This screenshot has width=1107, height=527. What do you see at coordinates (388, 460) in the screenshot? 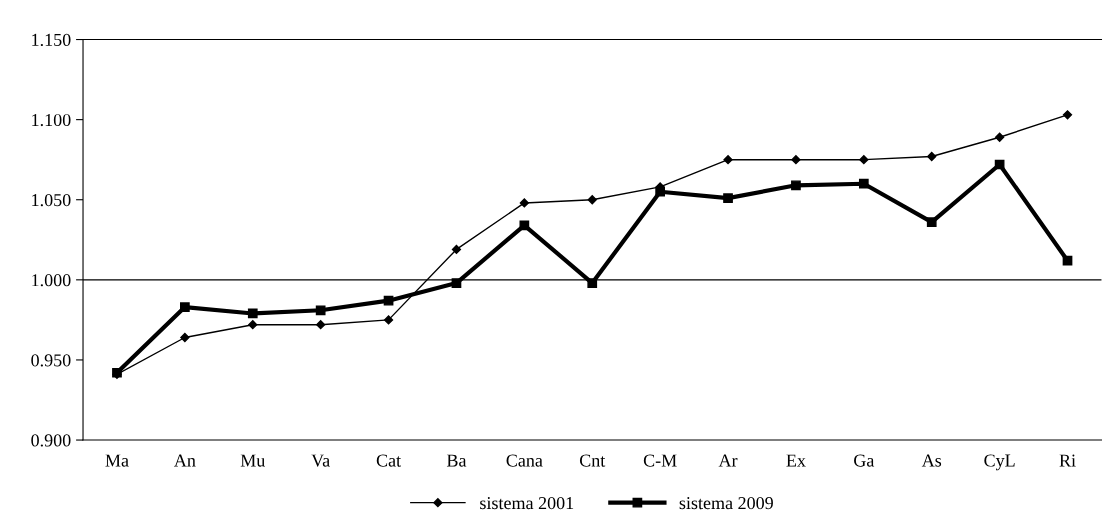
I see `x-tick-label: Cat` at bounding box center [388, 460].